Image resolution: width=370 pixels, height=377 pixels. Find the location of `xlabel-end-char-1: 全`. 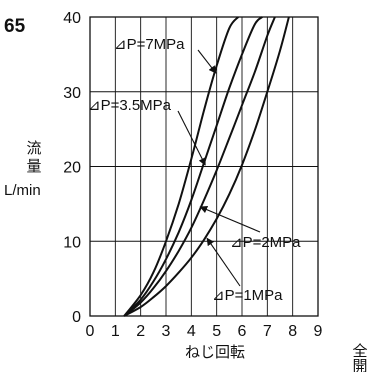

xlabel-end-char-1: 全 is located at coordinates (359, 351).